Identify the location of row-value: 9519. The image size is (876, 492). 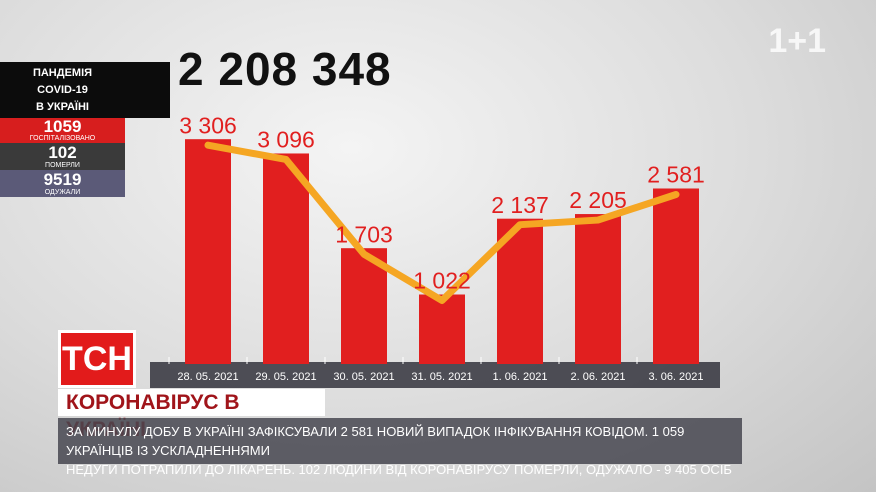
(62, 179).